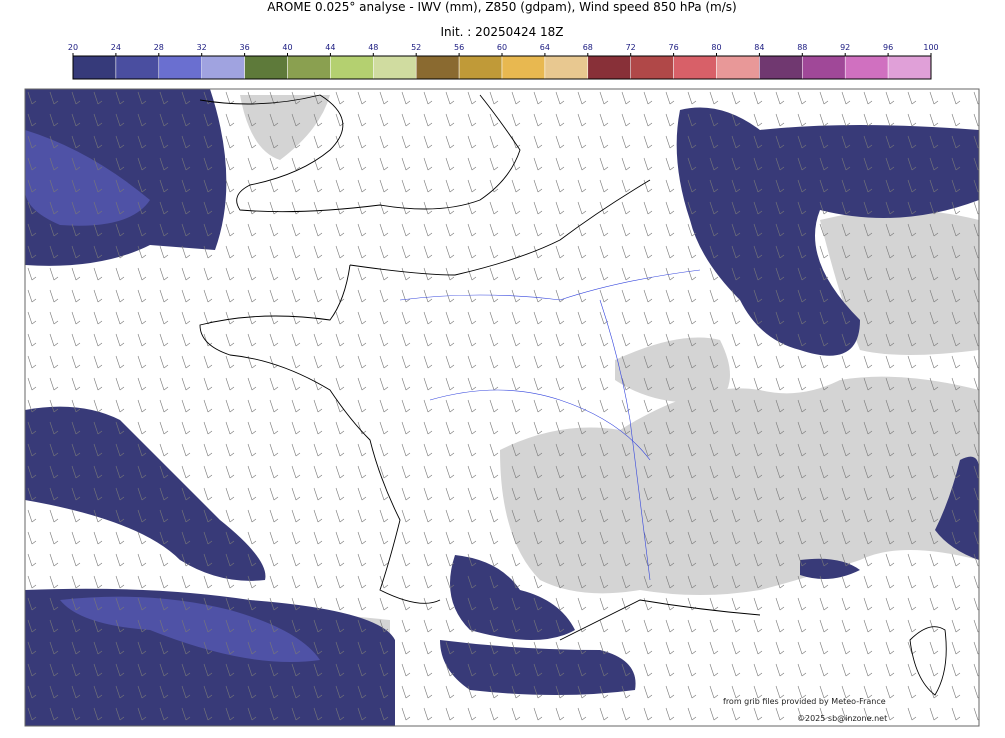 The width and height of the screenshot is (1005, 738). What do you see at coordinates (373, 47) in the screenshot?
I see `colorbar-tick-label: 48` at bounding box center [373, 47].